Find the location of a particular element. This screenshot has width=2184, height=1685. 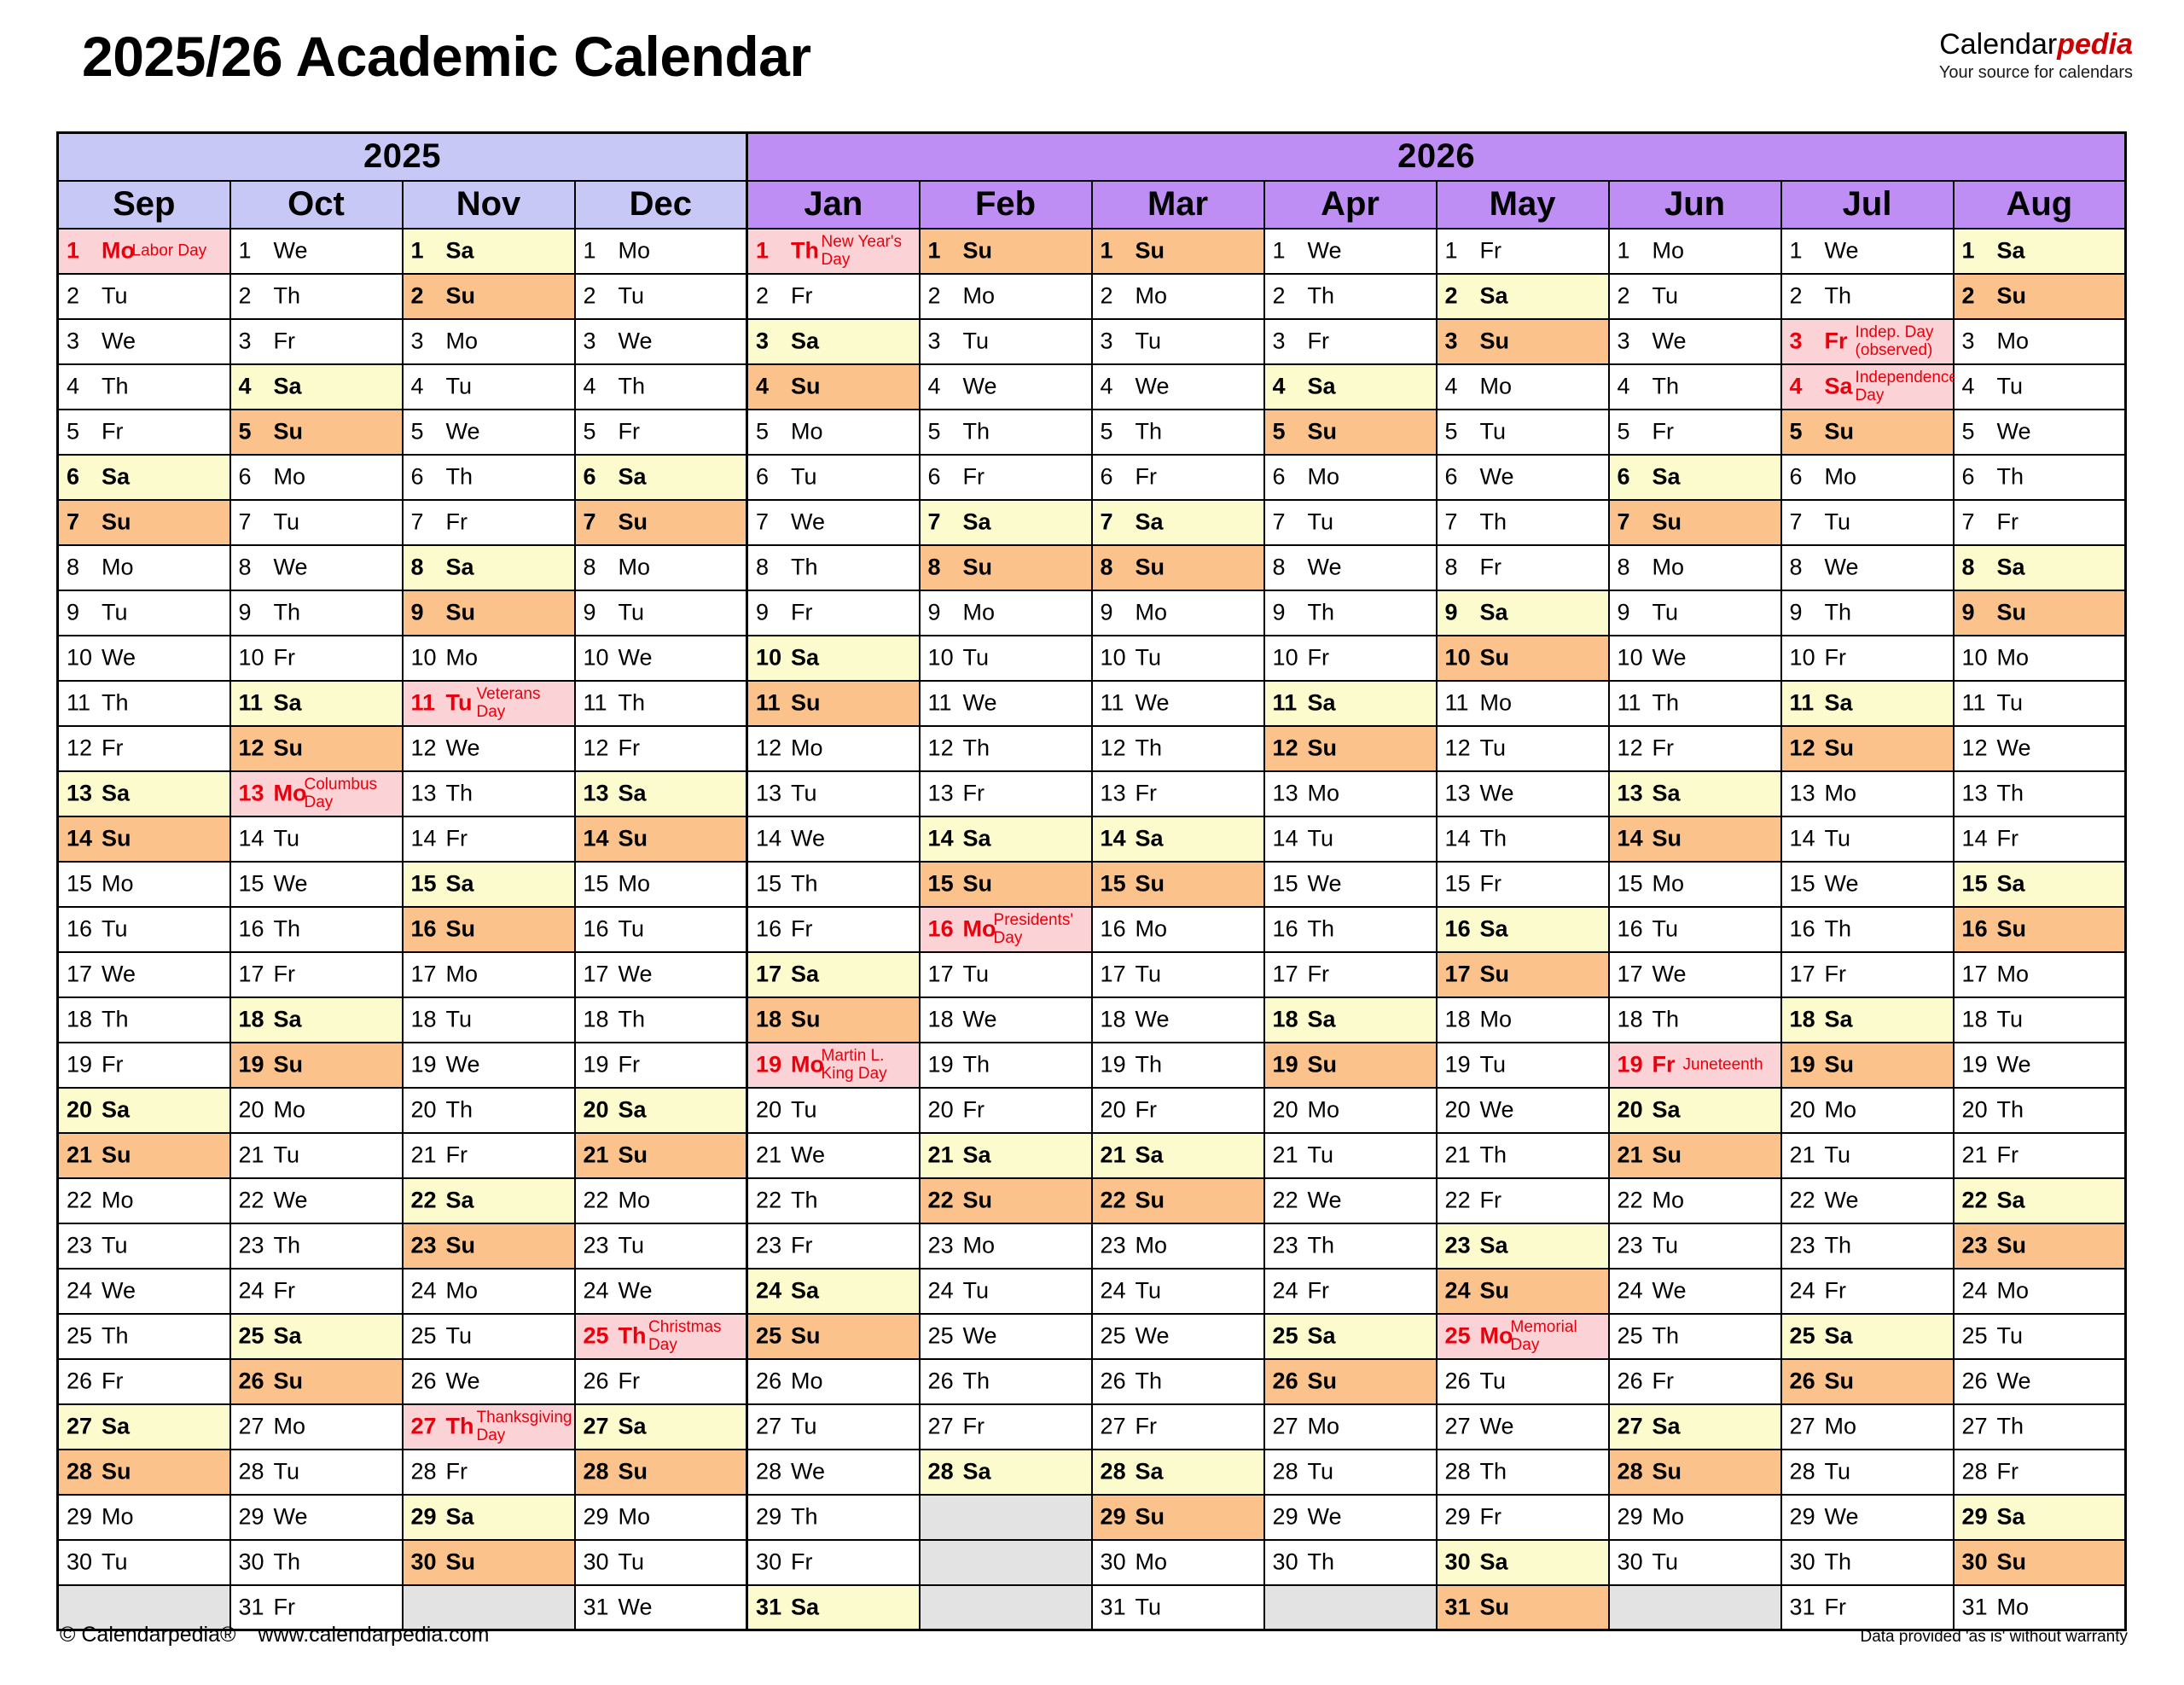

day-cell-dec-9: 9 Tu is located at coordinates (661, 612).